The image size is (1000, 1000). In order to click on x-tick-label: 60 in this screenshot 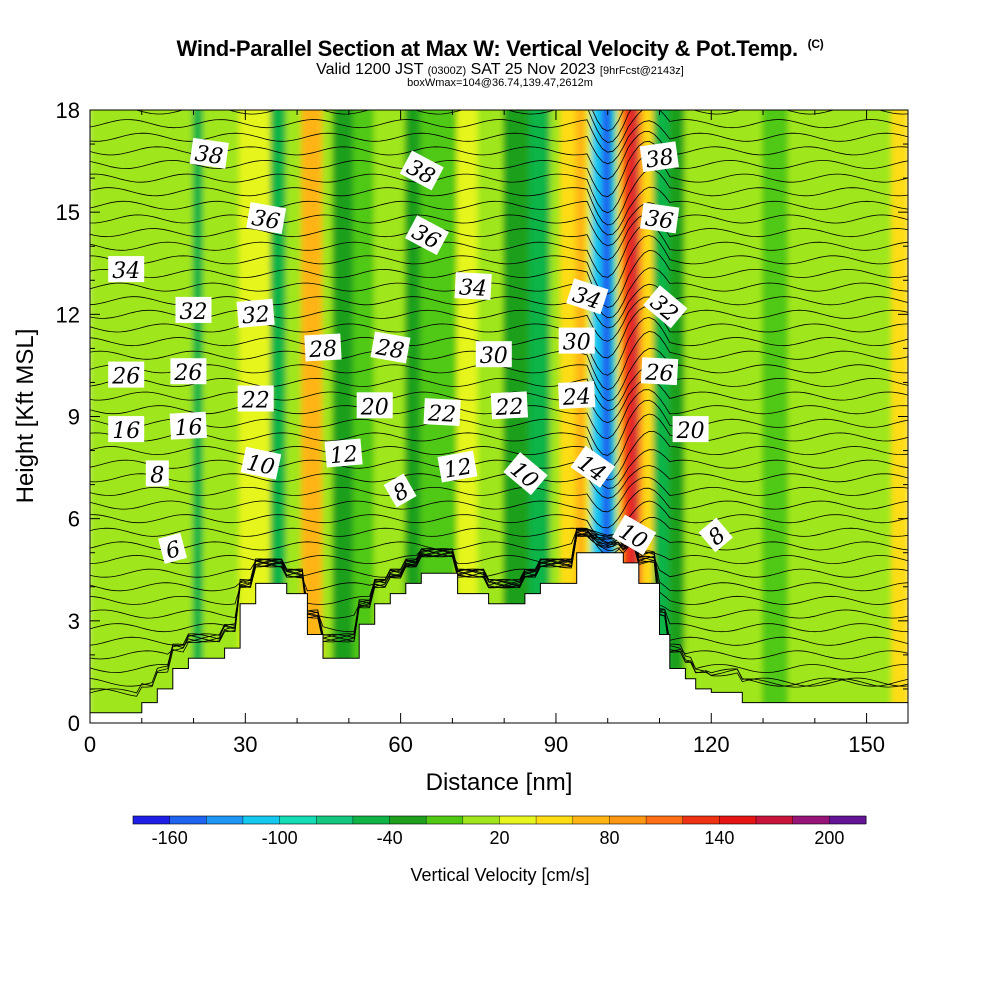, I will do `click(400, 744)`.